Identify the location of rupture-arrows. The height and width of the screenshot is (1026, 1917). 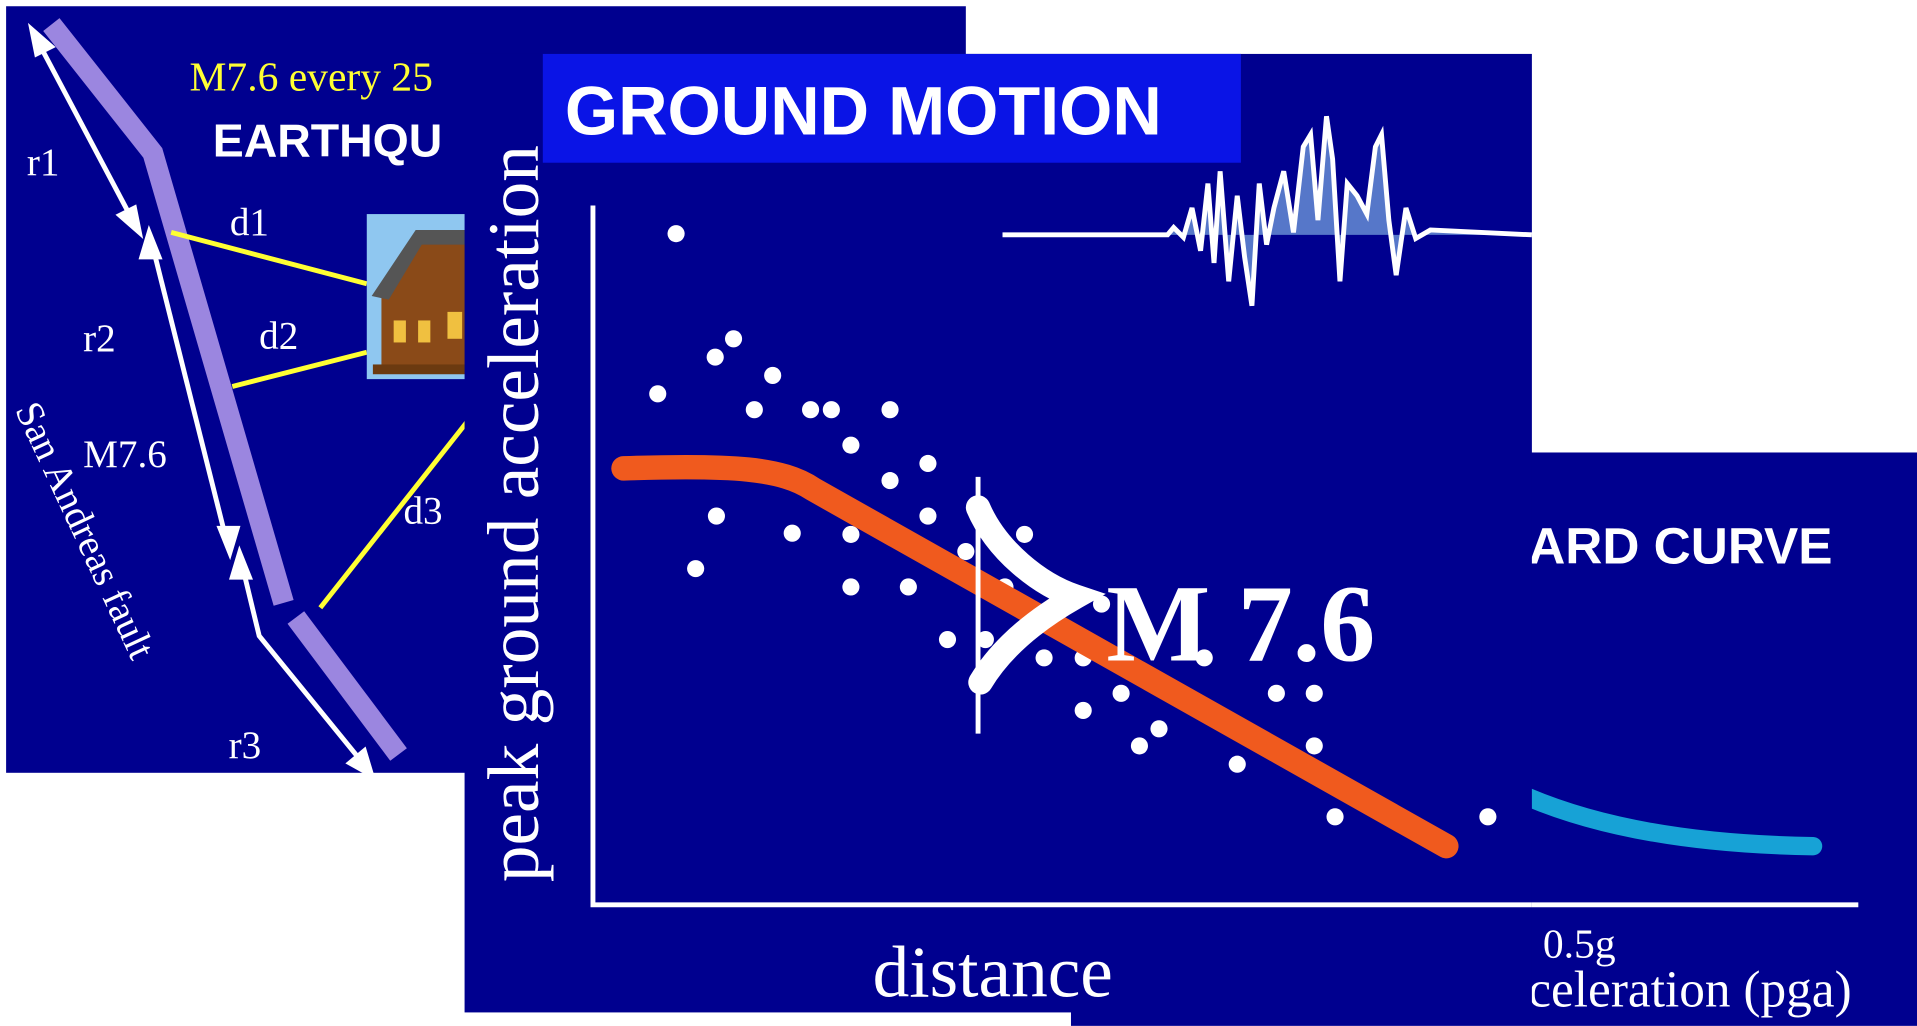
(201, 401).